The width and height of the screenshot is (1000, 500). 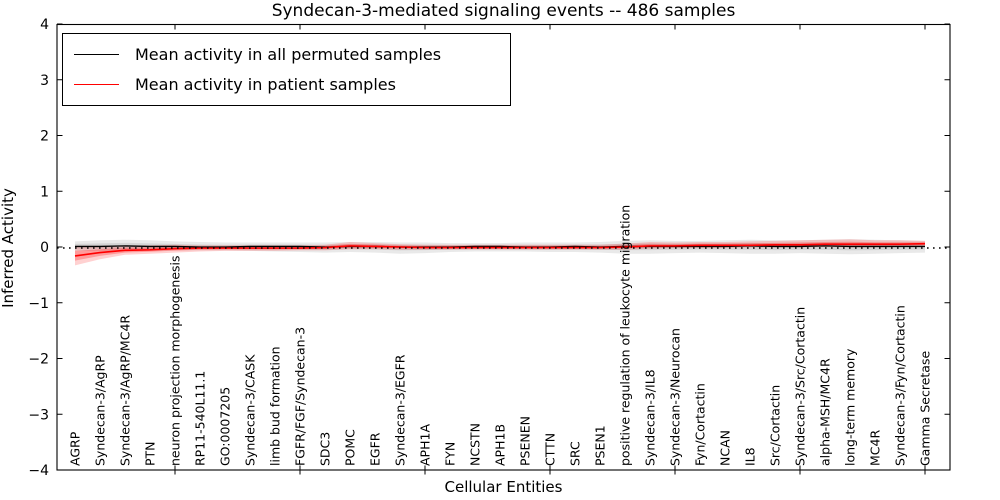 I want to click on x-category-label: MC4R, so click(x=874, y=448).